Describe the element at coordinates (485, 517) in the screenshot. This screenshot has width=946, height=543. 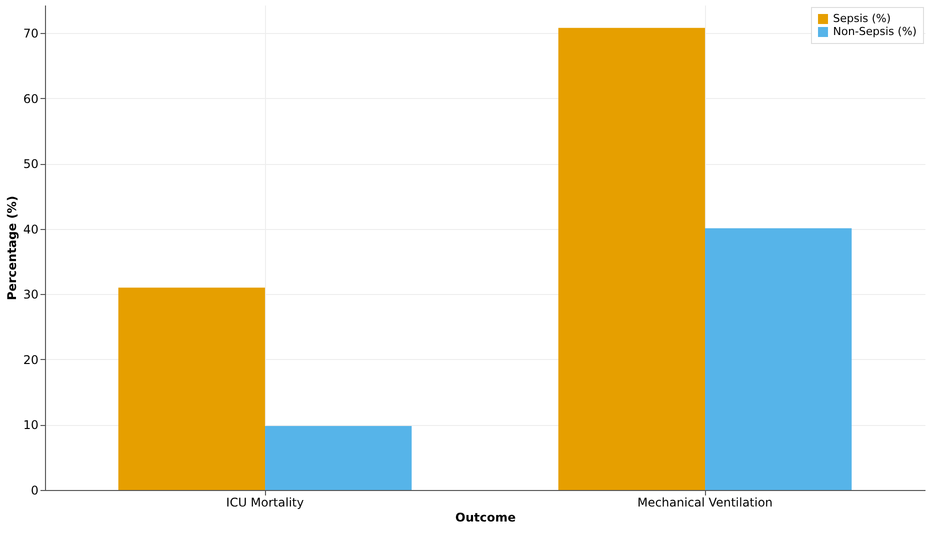
I see `x-axis-title: Outcome` at that location.